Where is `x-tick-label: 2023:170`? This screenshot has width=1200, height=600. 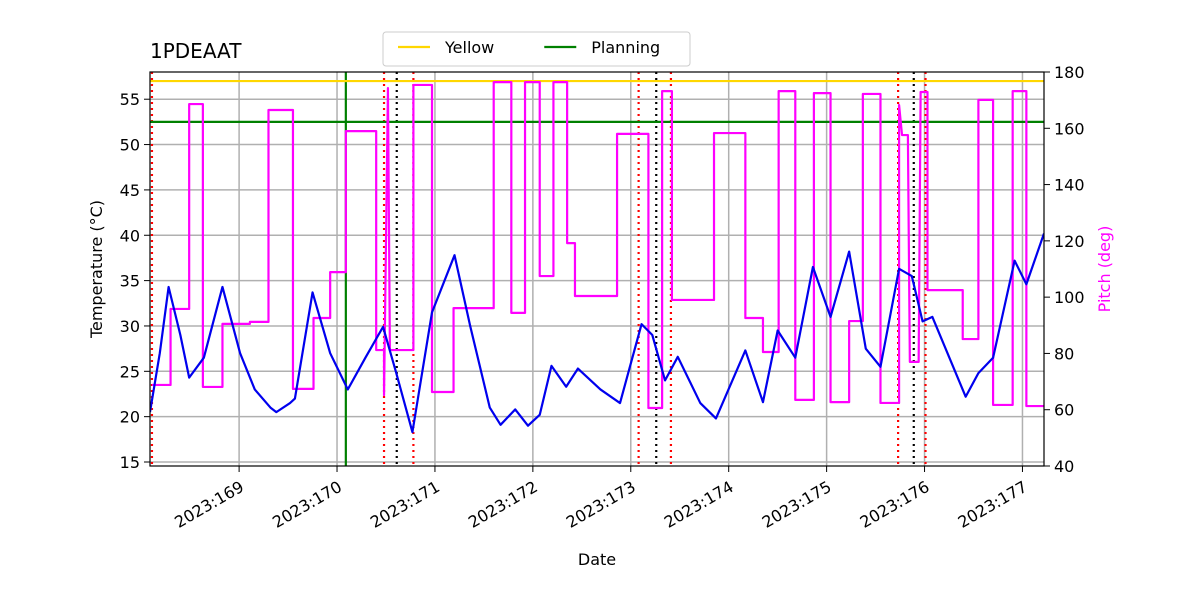
x-tick-label: 2023:170 is located at coordinates (307, 504).